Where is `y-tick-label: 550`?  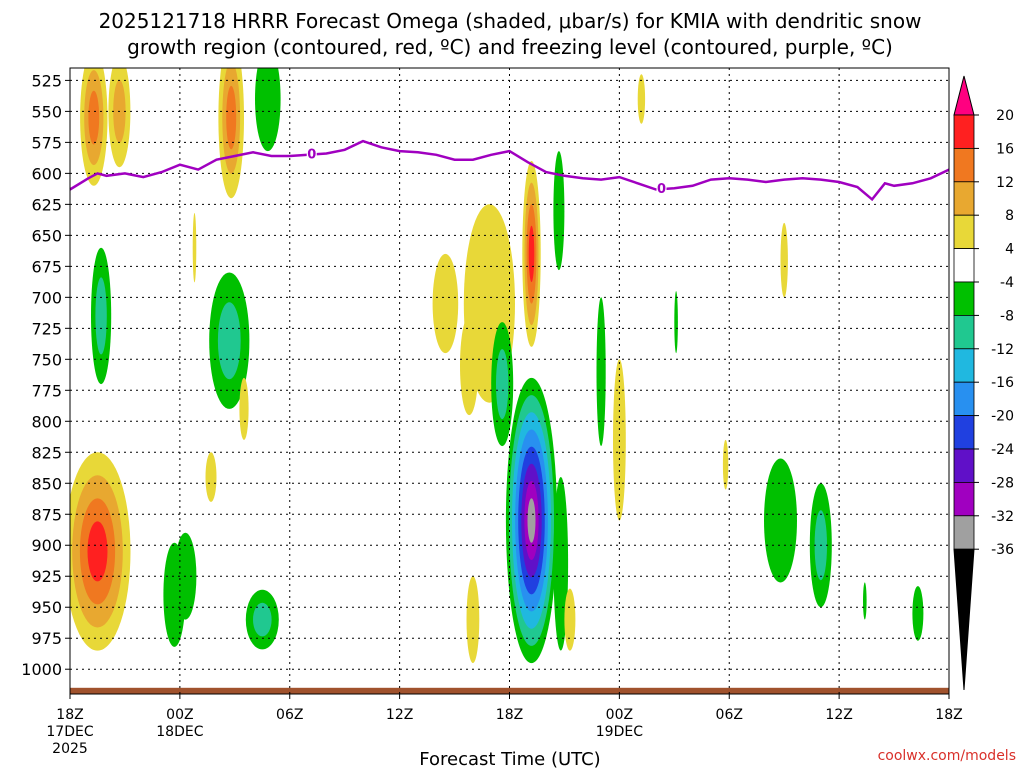 y-tick-label: 550 is located at coordinates (46, 111).